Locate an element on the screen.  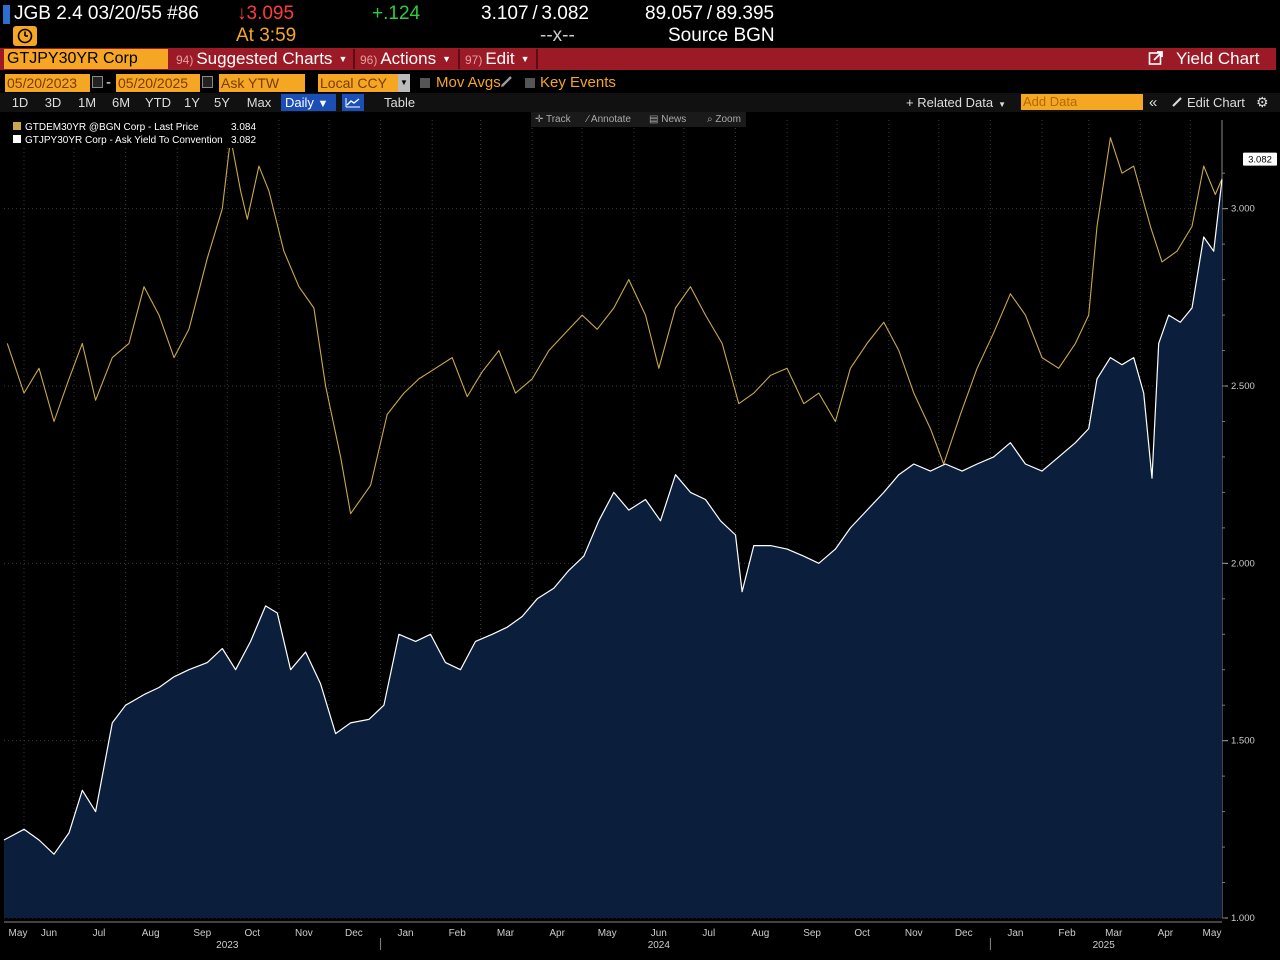
y-tick-label: 1.500 is located at coordinates (1243, 741).